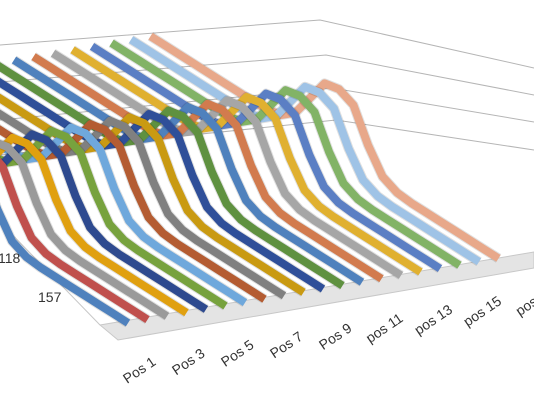 This screenshot has height=411, width=534. Describe the element at coordinates (50, 297) in the screenshot. I see `depth-tick-label: 157` at that location.